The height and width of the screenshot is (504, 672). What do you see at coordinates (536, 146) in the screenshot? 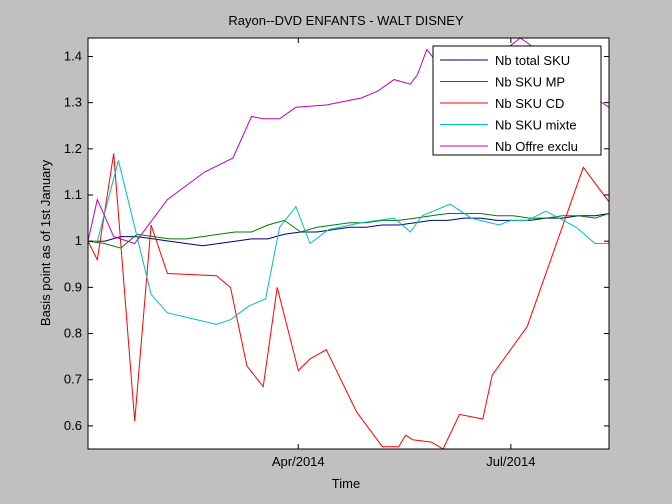
I see `legend-label-5: Nb Offre exclu` at bounding box center [536, 146].